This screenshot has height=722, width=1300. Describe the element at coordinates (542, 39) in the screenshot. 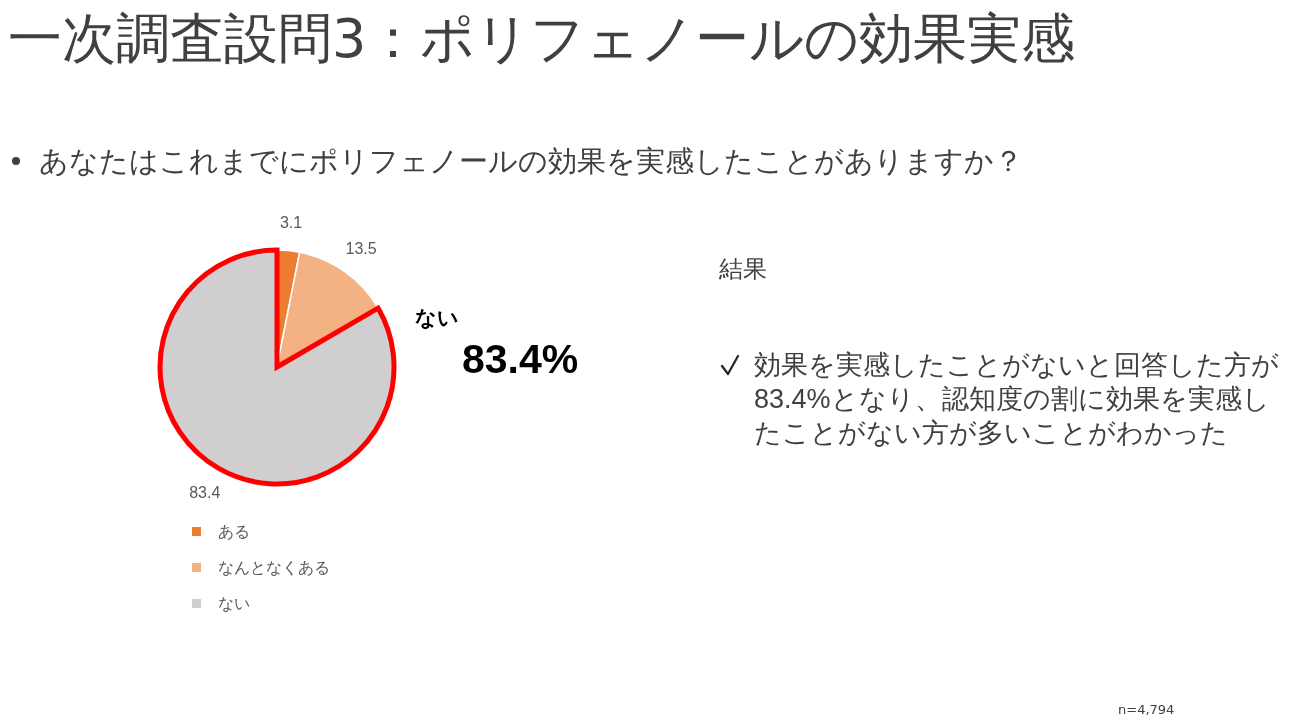

I see `title: 一次調査設問3：ポリフェノールの効果実感` at that location.